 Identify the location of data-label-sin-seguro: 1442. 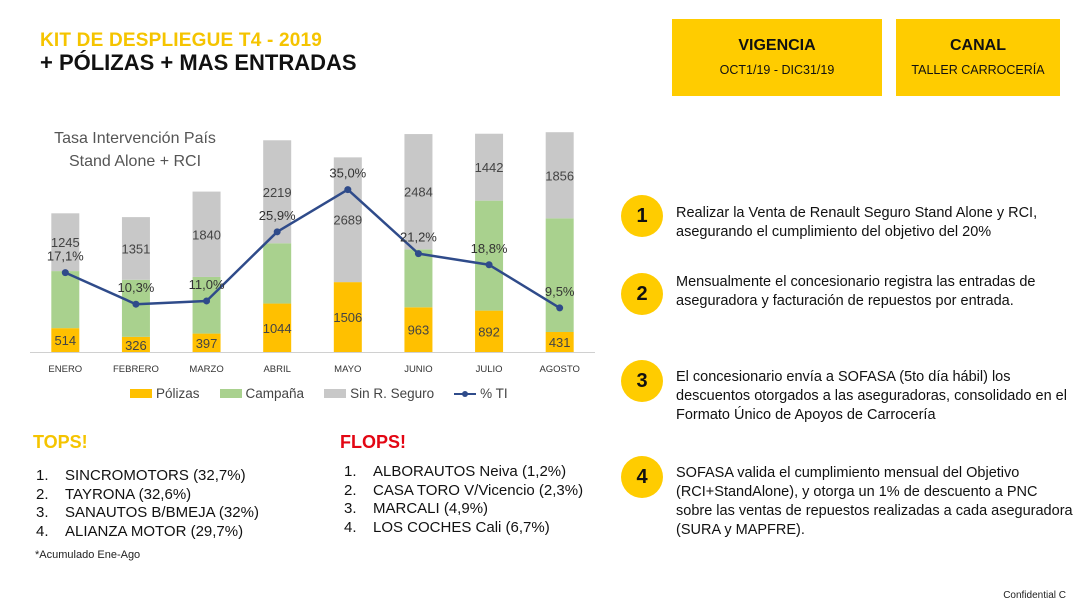
(489, 167).